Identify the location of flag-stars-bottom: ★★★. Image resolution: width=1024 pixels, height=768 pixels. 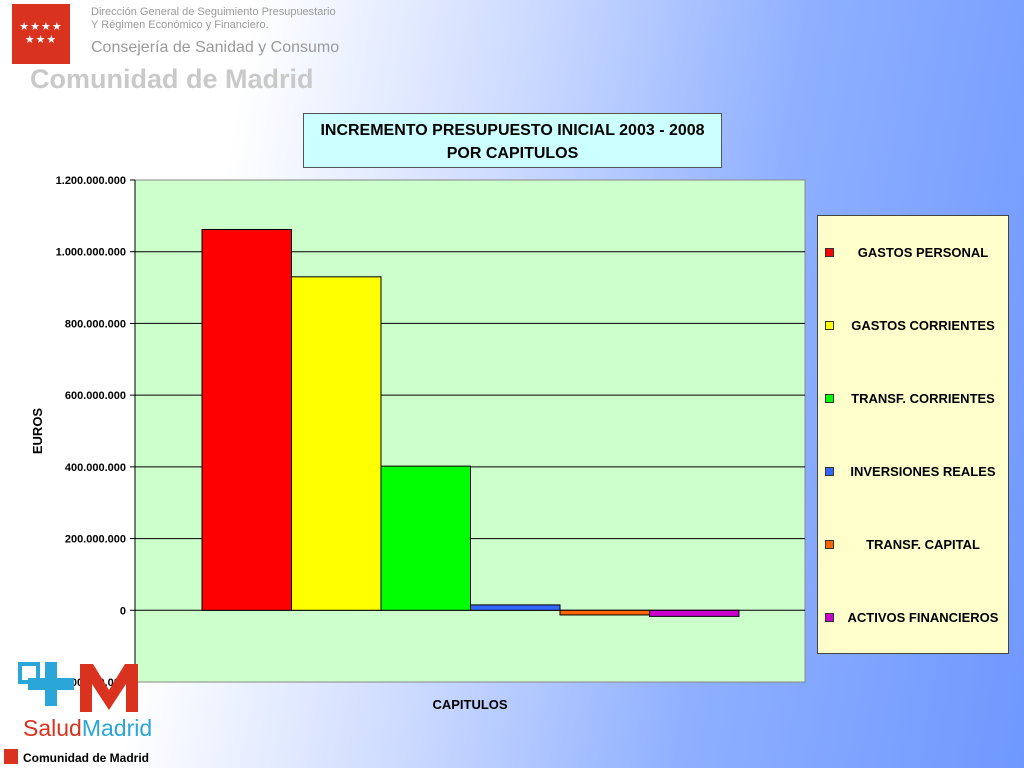
(41, 40).